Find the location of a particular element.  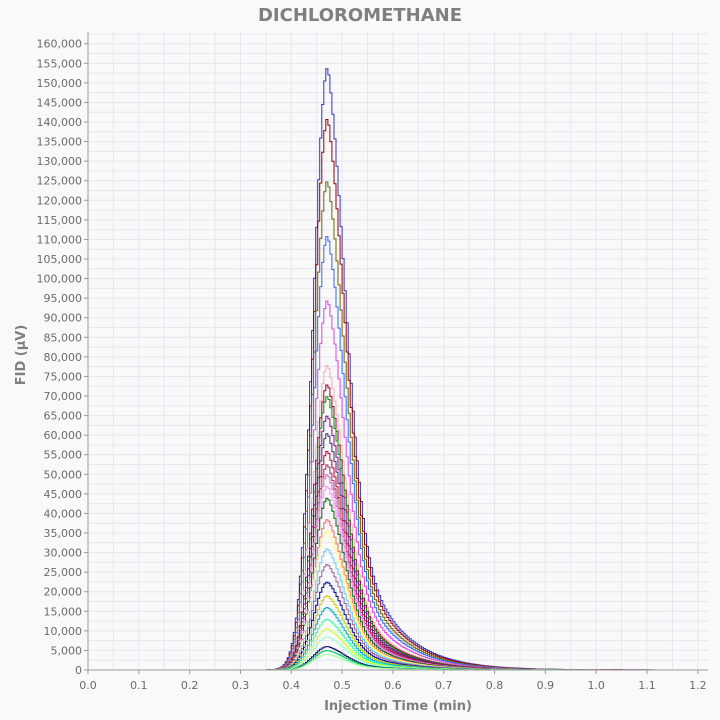

chart-title: DICHLOROMETHANE is located at coordinates (360, 15).